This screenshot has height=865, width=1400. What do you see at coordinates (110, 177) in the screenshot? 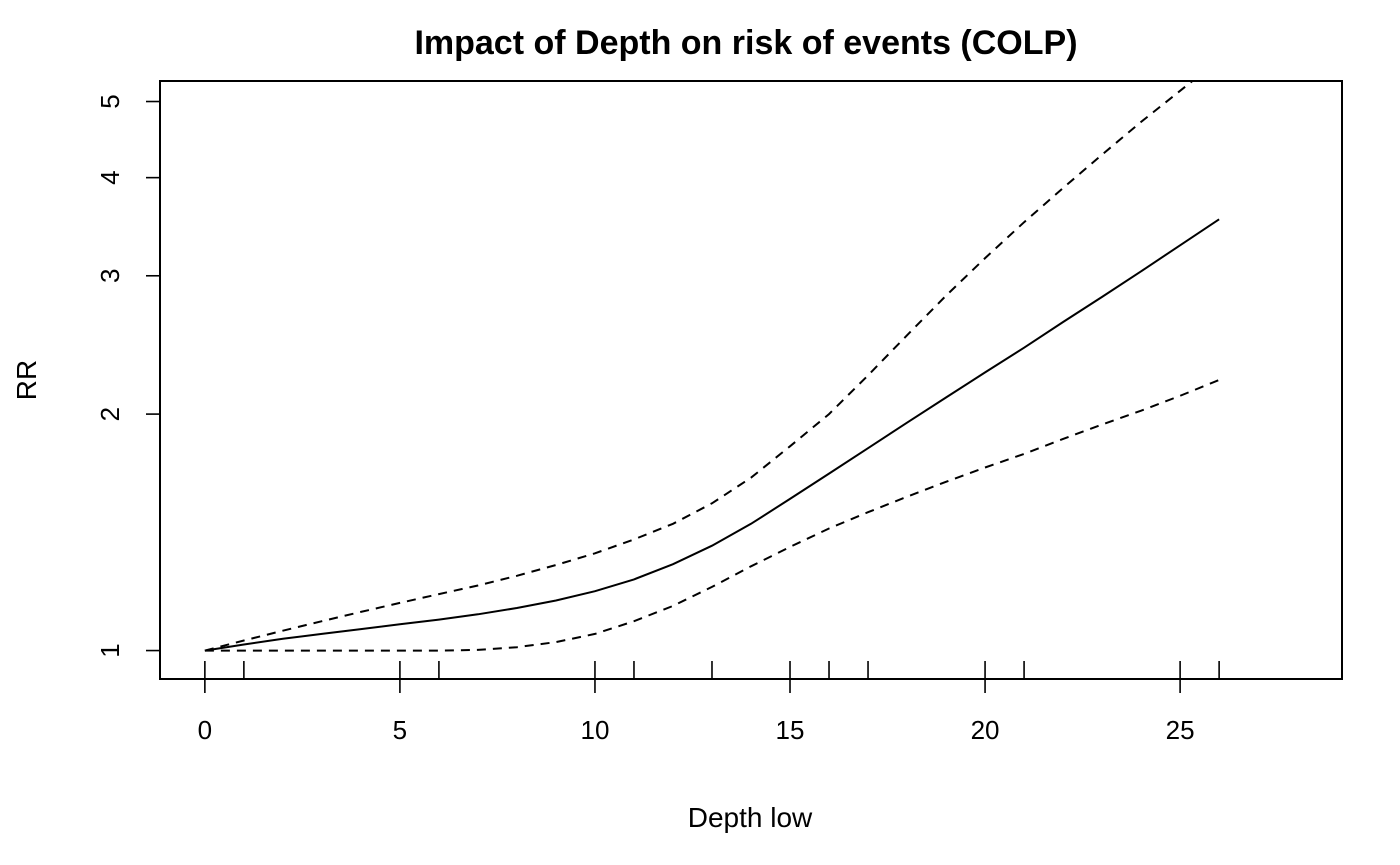
I see `y-tick-label: 4` at bounding box center [110, 177].